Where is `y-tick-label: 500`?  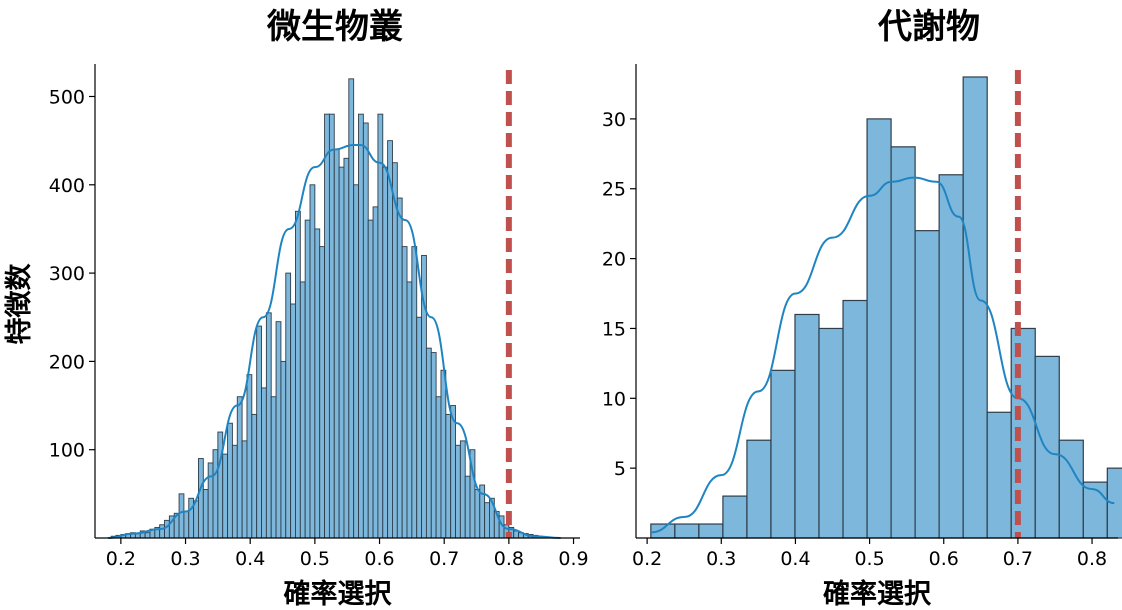
y-tick-label: 500 is located at coordinates (67, 97).